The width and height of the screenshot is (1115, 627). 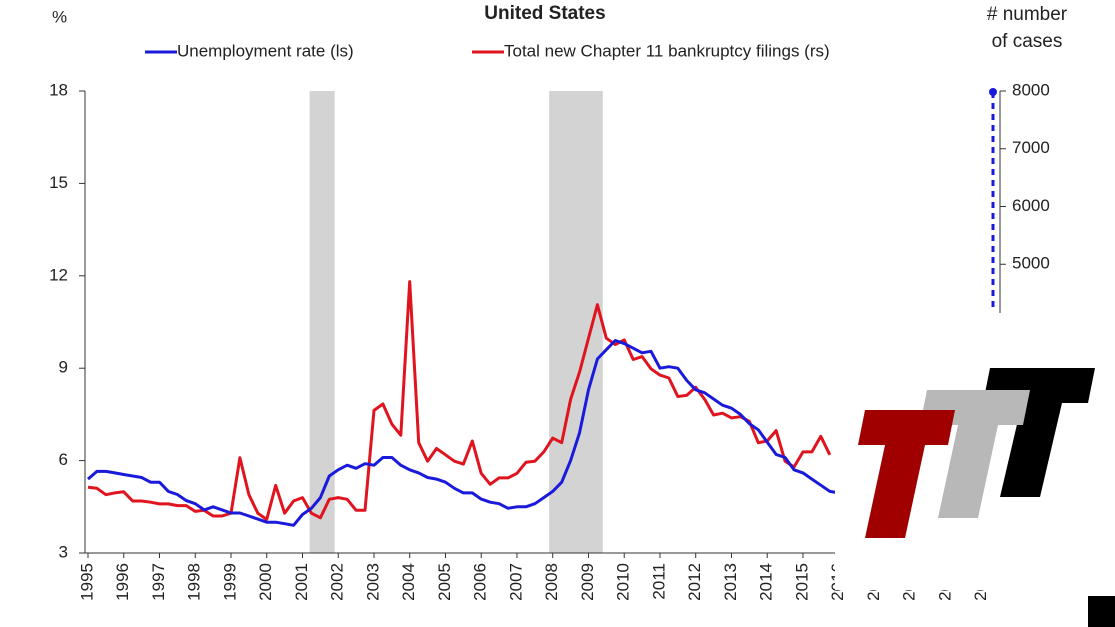 I want to click on y-tick-label: 9, so click(x=63, y=367).